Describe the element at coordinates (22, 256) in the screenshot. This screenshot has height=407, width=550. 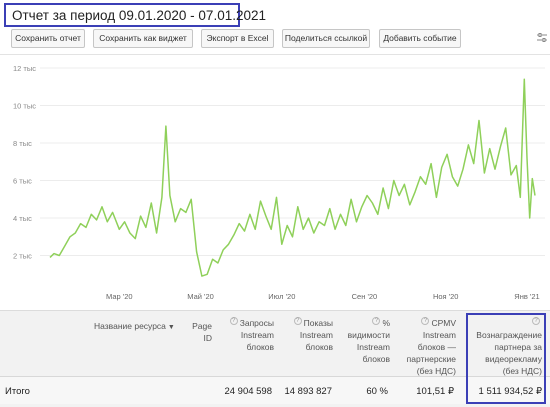
I see `y-tick-label: 2 тыс` at that location.